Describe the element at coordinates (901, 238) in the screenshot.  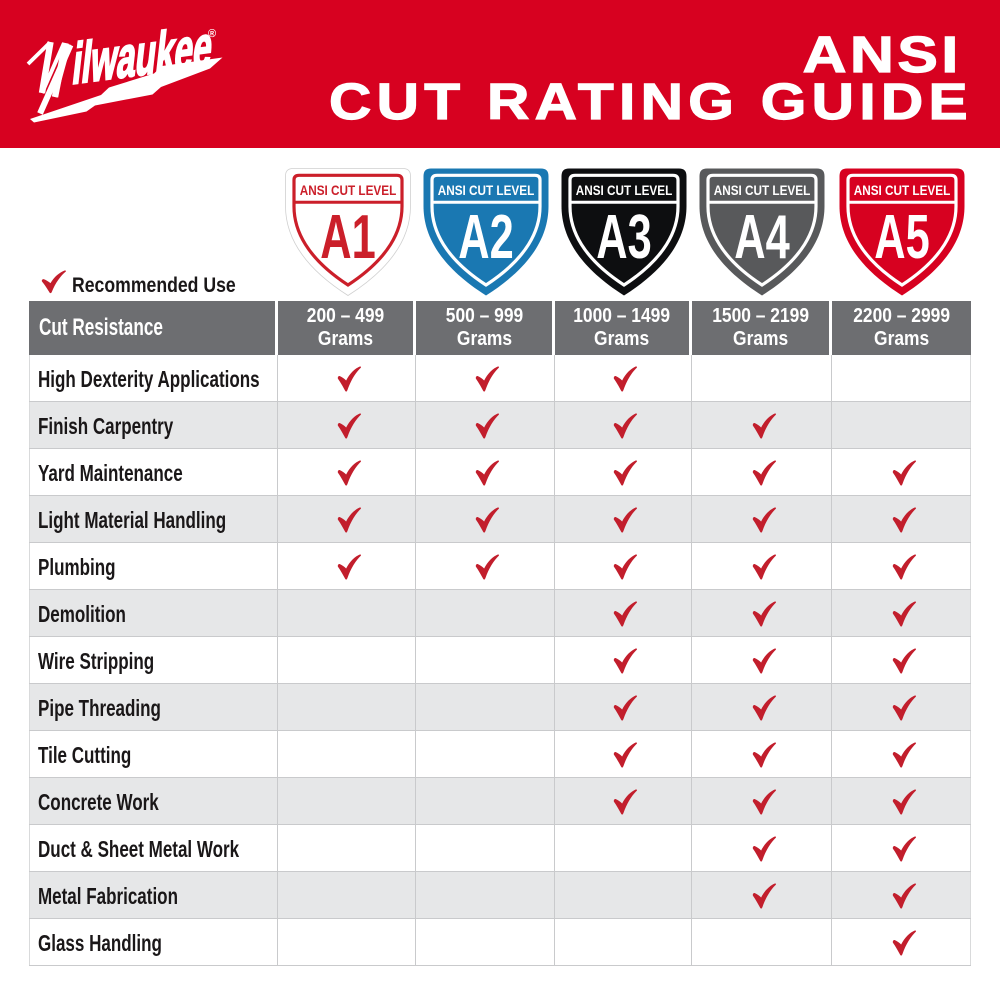
I see `svg-text: A5` at that location.